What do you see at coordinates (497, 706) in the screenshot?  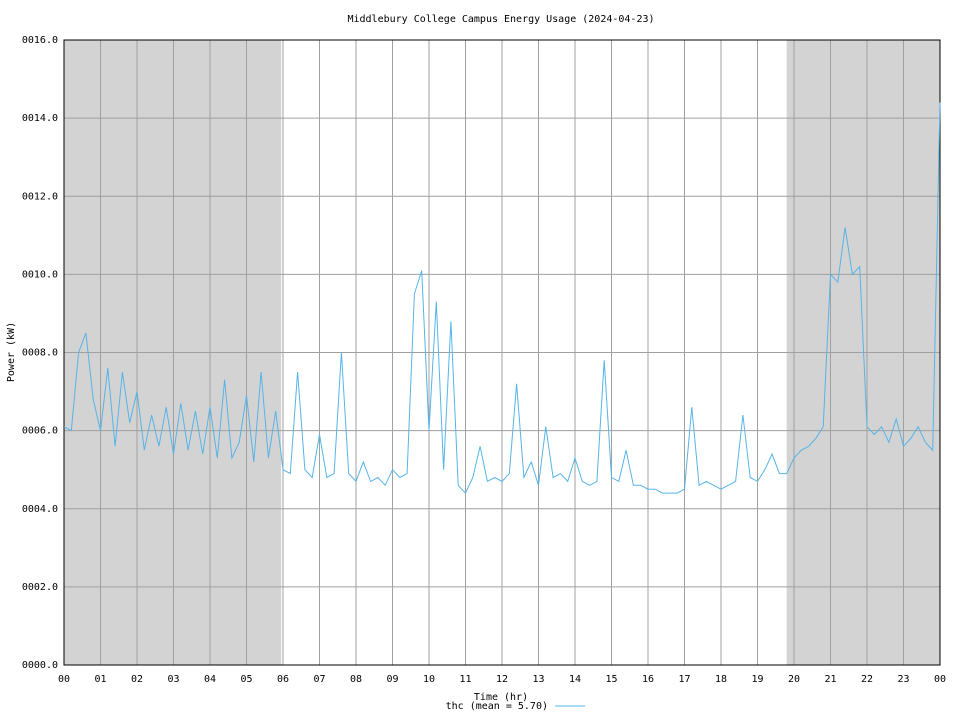 I see `legend-label: thc (mean = 5.70)` at bounding box center [497, 706].